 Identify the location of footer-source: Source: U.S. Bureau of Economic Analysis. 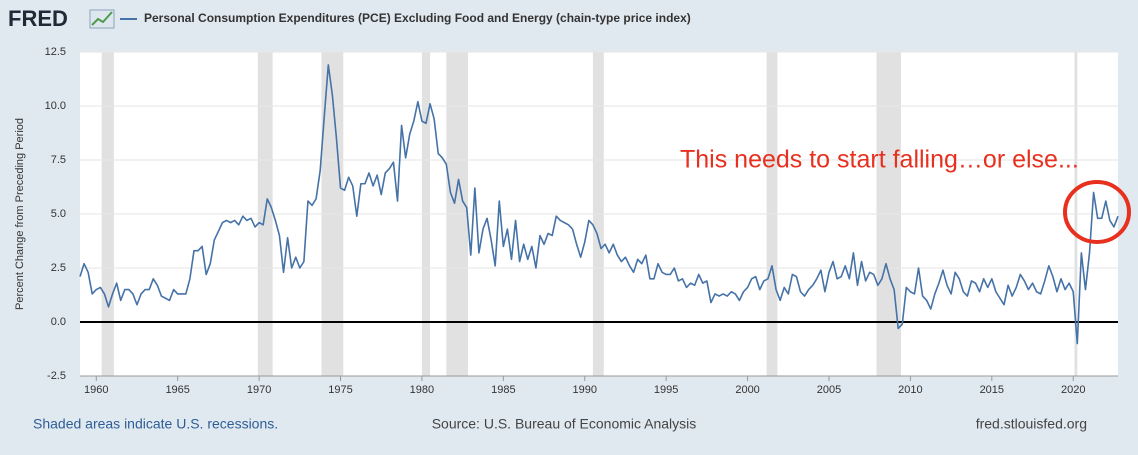
(564, 424).